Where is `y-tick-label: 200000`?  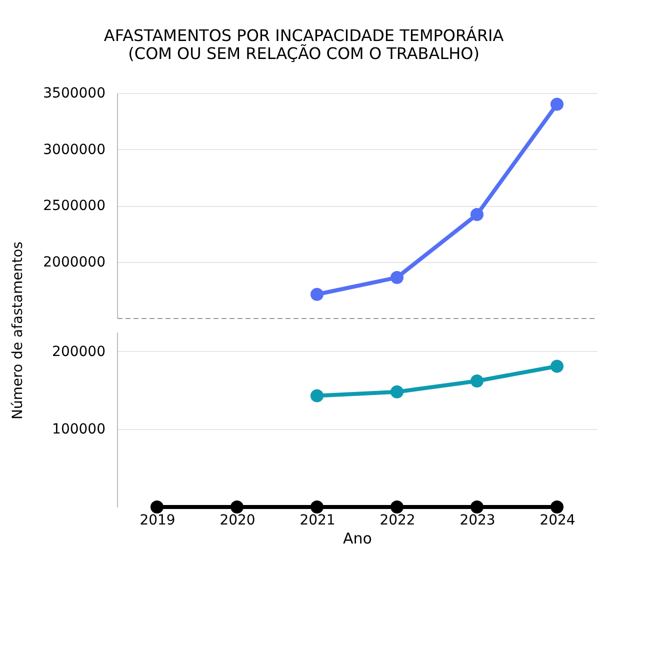
y-tick-label: 200000 is located at coordinates (79, 352).